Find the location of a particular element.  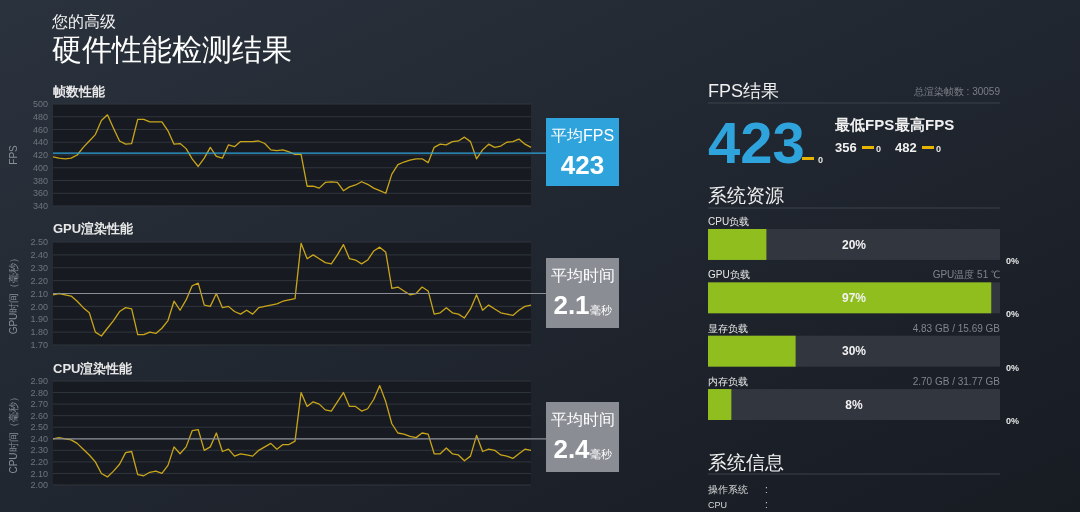

y-tick-label: 340 is located at coordinates (40, 206).